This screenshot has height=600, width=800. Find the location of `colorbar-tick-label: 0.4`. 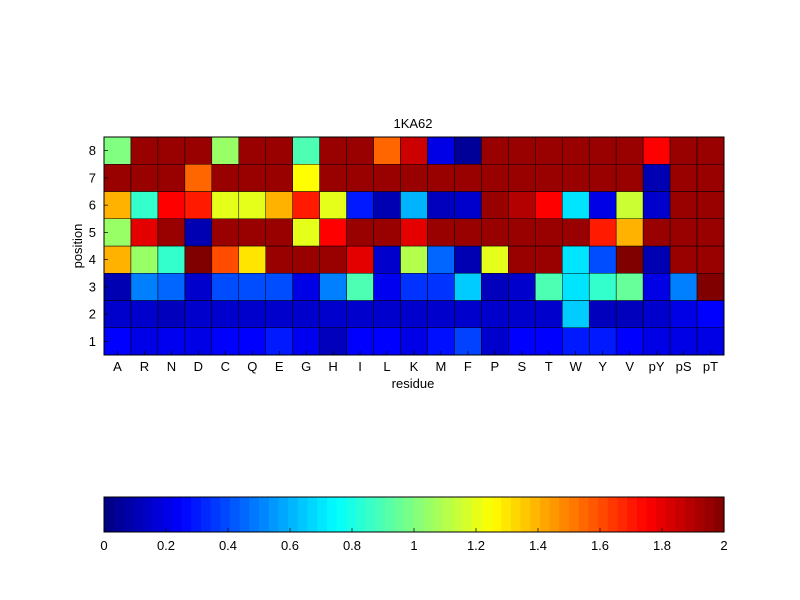

colorbar-tick-label: 0.4 is located at coordinates (228, 545).